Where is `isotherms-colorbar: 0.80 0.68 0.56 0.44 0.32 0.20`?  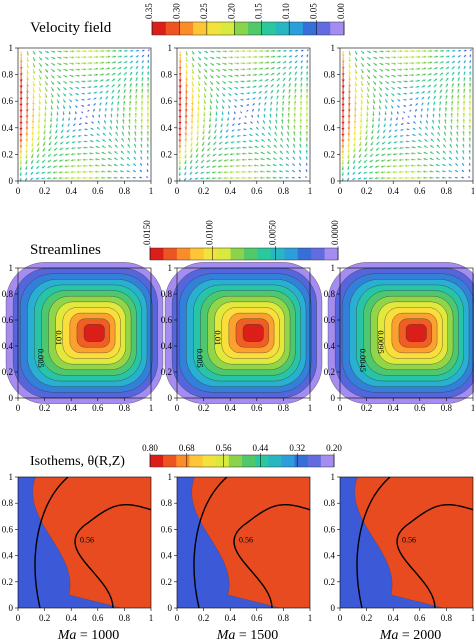 isotherms-colorbar: 0.80 0.68 0.56 0.44 0.32 0.20 is located at coordinates (242, 455).